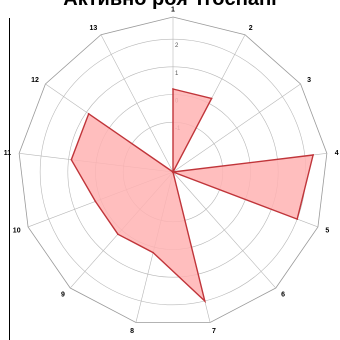 This screenshot has height=340, width=340. Describe the element at coordinates (177, 74) in the screenshot. I see `ring-label: 1` at that location.